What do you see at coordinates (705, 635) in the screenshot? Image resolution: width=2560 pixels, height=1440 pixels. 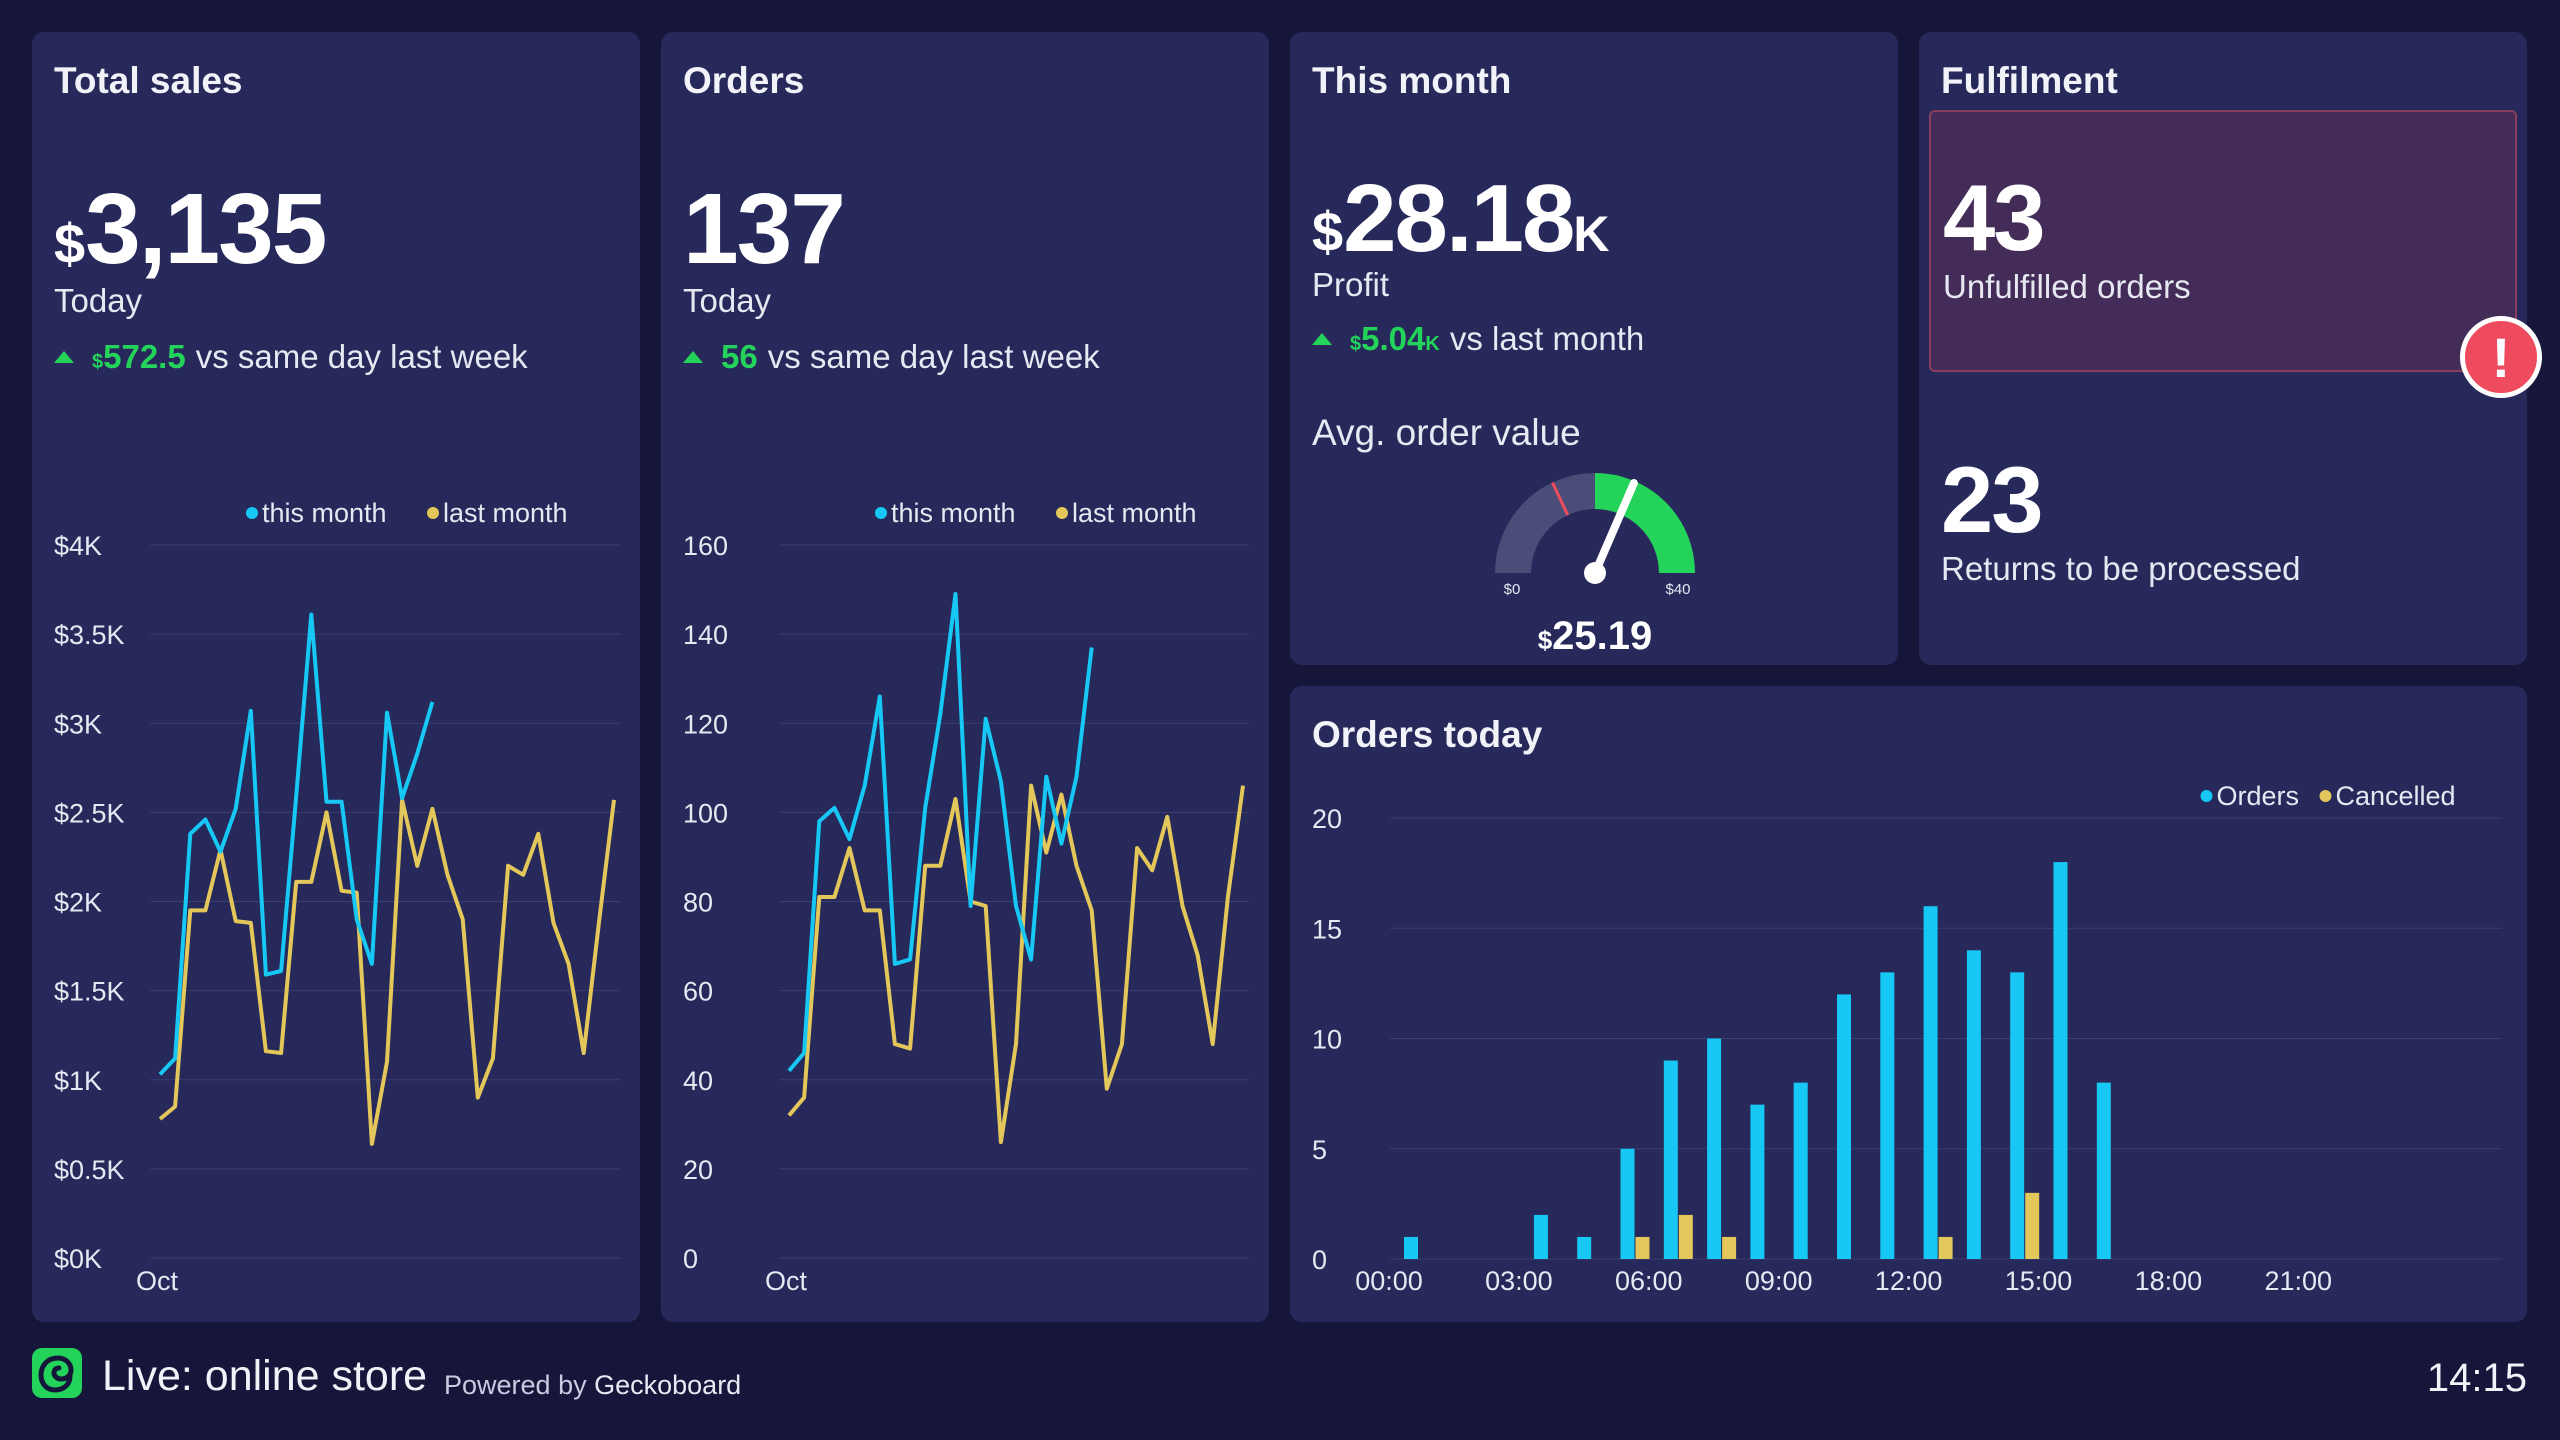 I see `y-tick-label: 140` at bounding box center [705, 635].